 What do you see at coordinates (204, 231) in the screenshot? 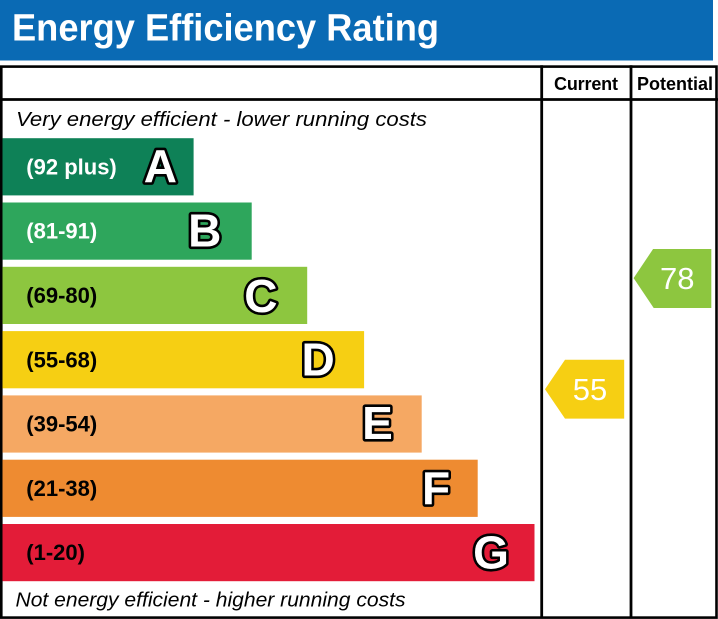
I see `svg-text: B` at bounding box center [204, 231].